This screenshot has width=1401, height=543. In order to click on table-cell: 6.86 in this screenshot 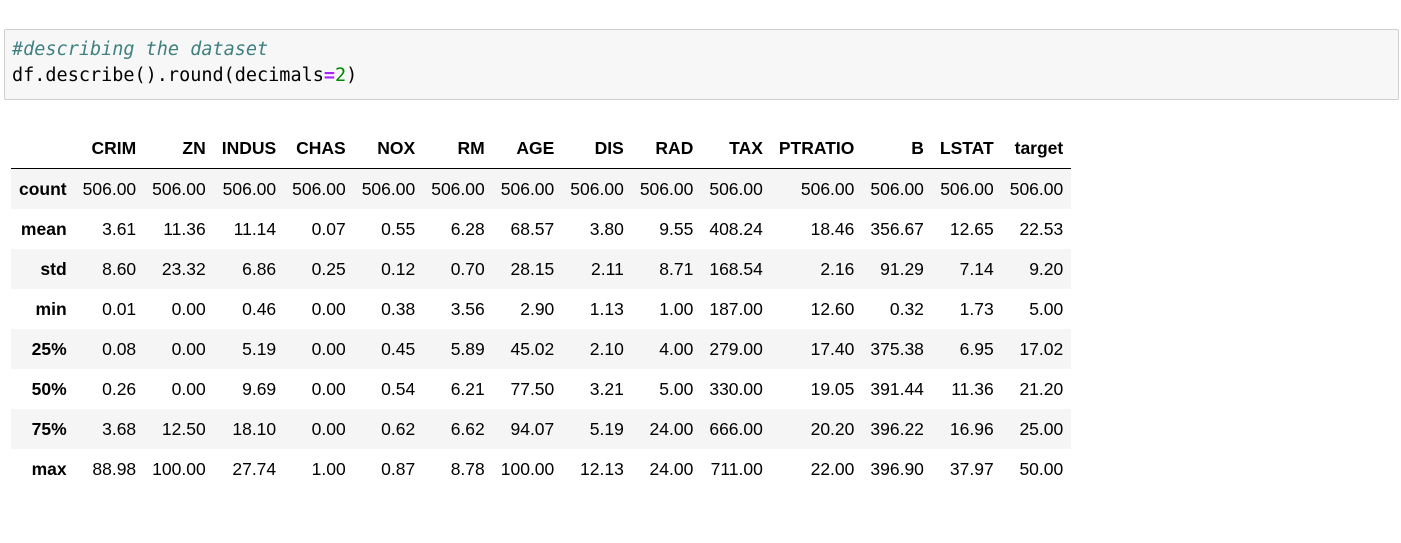, I will do `click(259, 268)`.